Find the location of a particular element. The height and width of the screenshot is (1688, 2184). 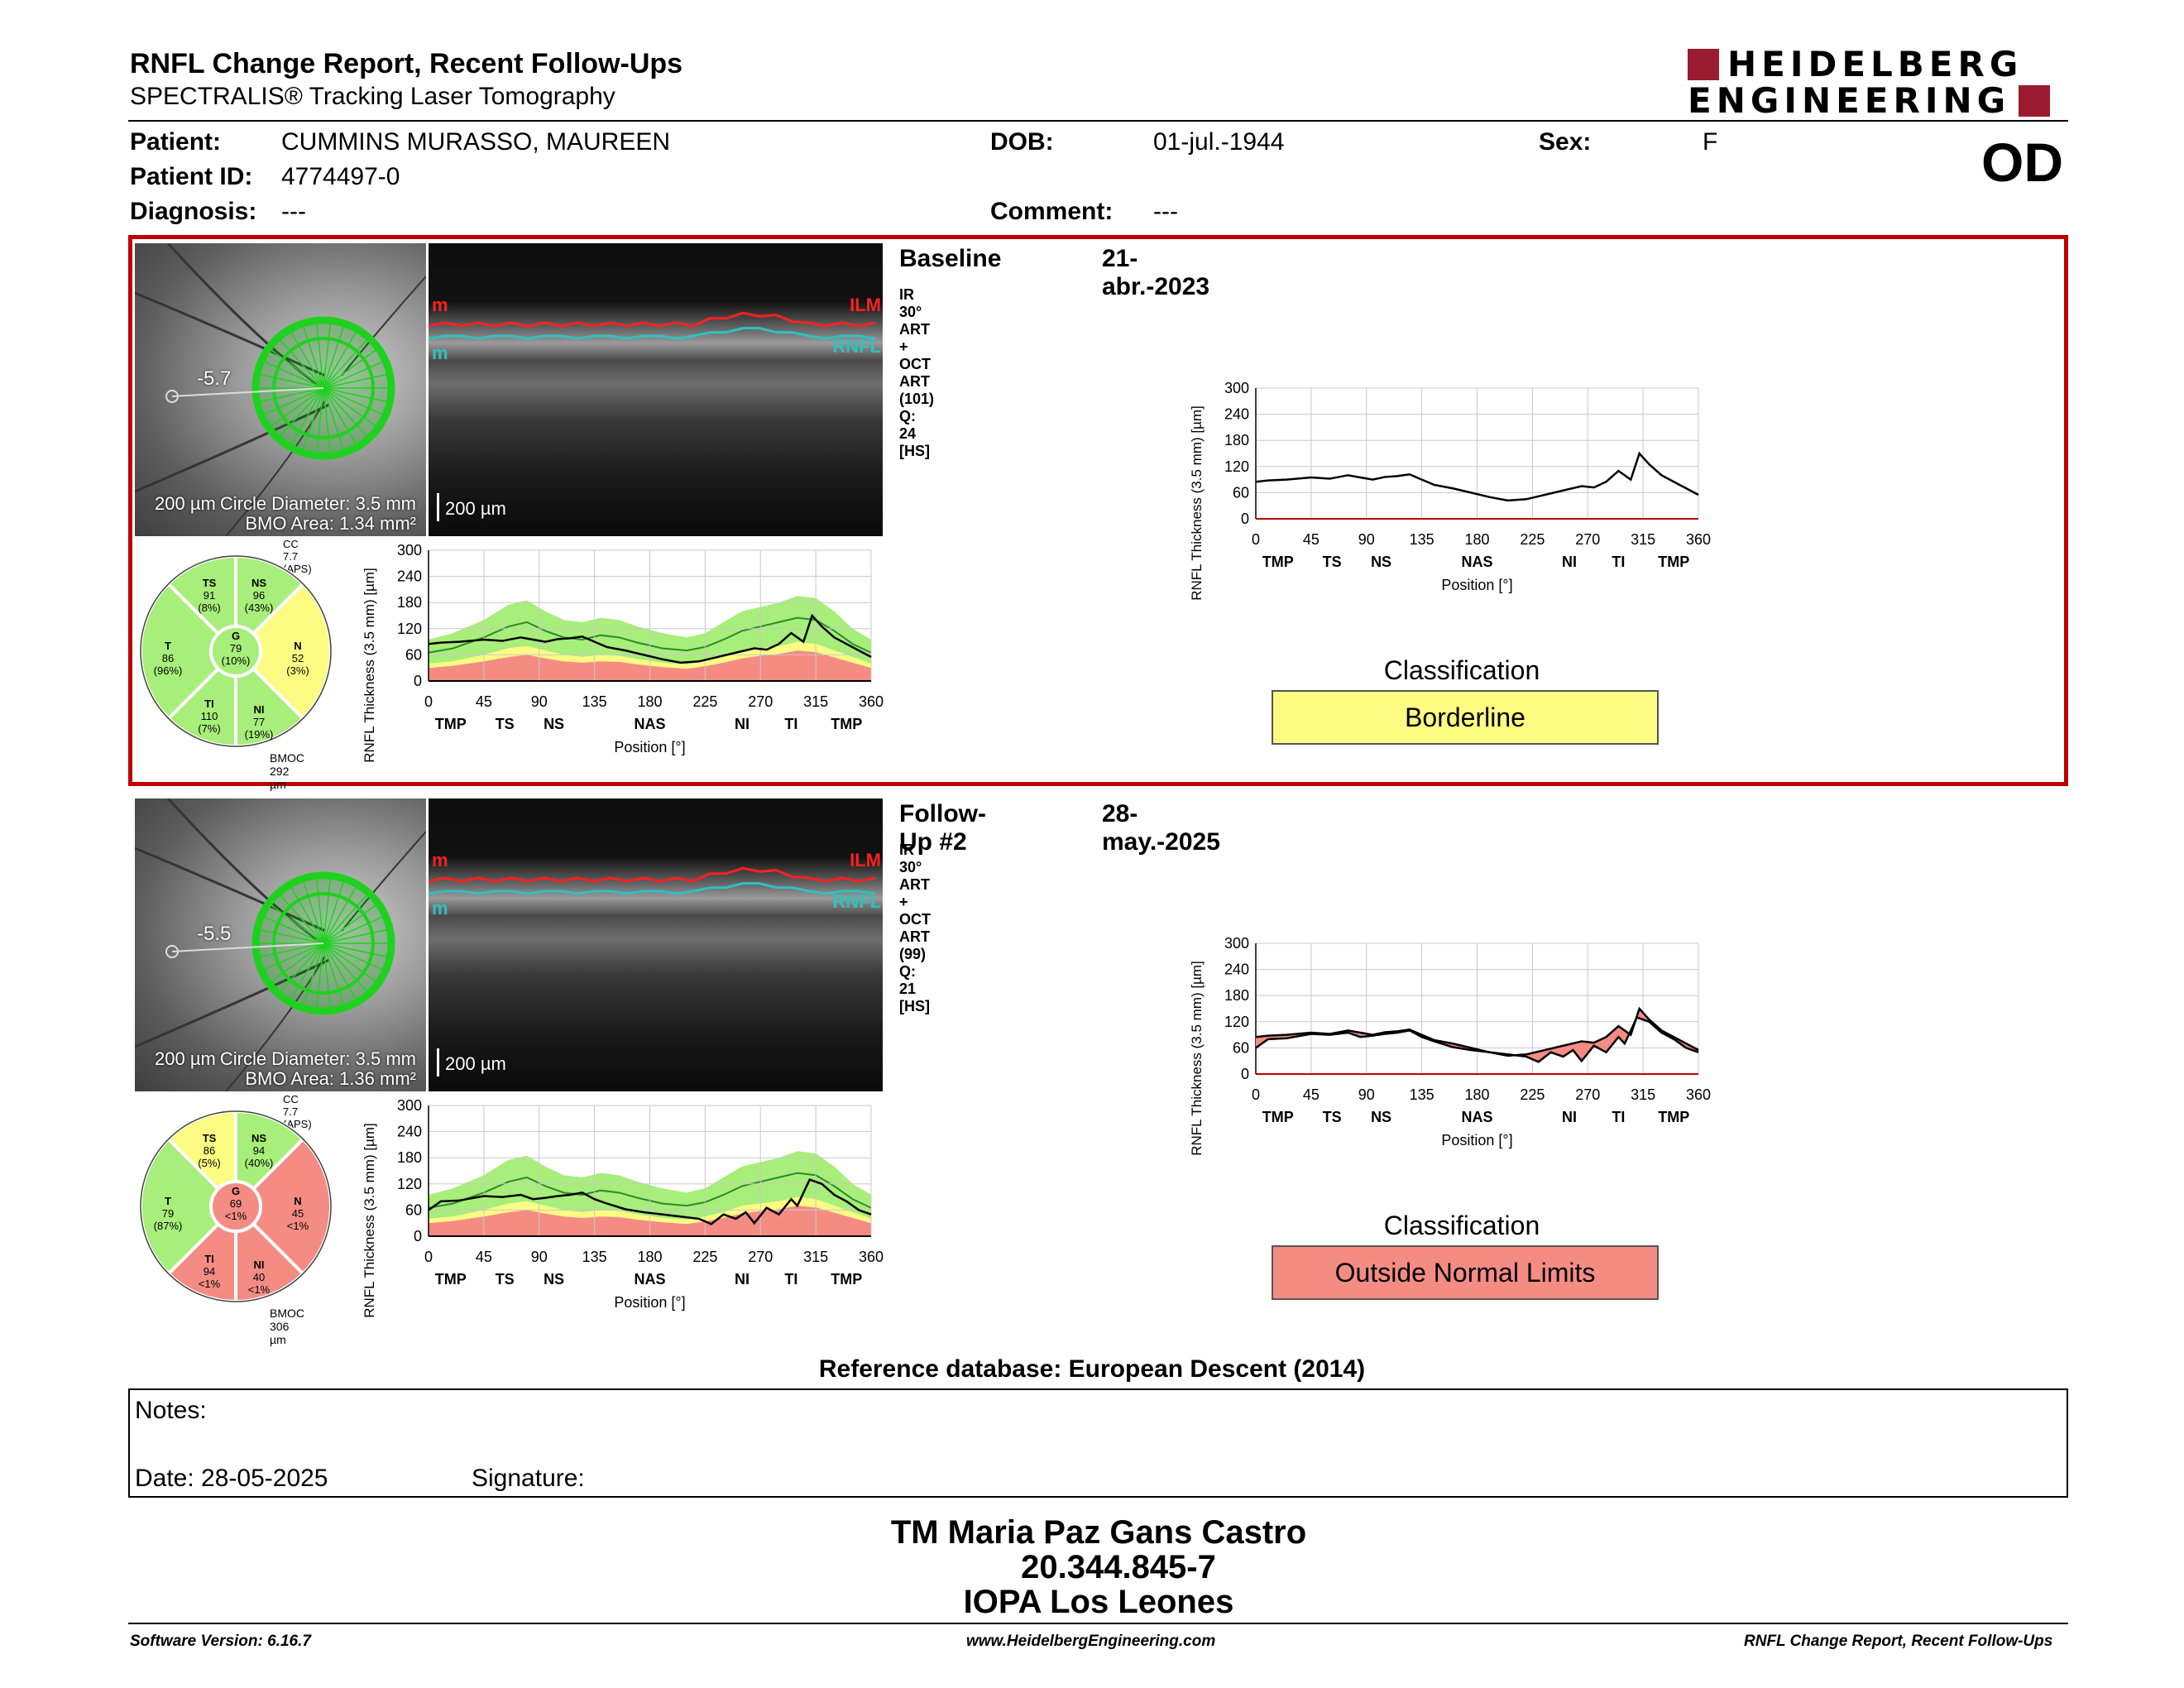

comment-label: Comment: is located at coordinates (1052, 211).